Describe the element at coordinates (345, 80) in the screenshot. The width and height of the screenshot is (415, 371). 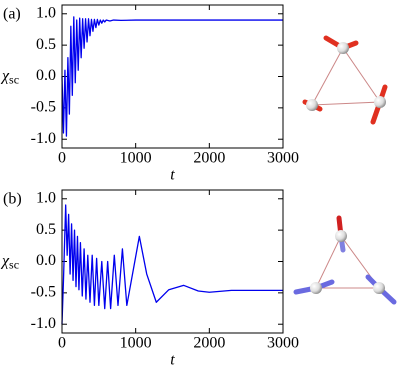
I see `spin-diagram-a` at that location.